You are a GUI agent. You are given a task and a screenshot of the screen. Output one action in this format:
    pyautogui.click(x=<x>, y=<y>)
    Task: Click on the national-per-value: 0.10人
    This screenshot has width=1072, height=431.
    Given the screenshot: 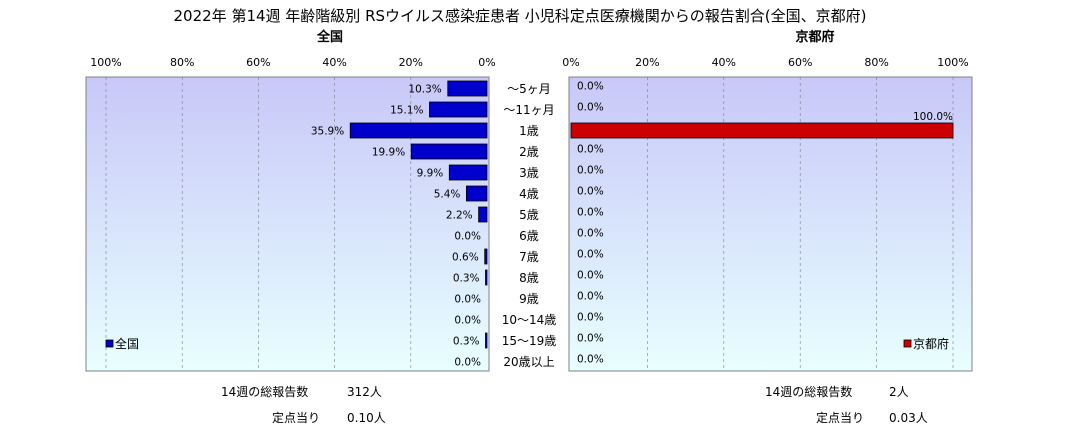 What is the action you would take?
    pyautogui.click(x=366, y=418)
    